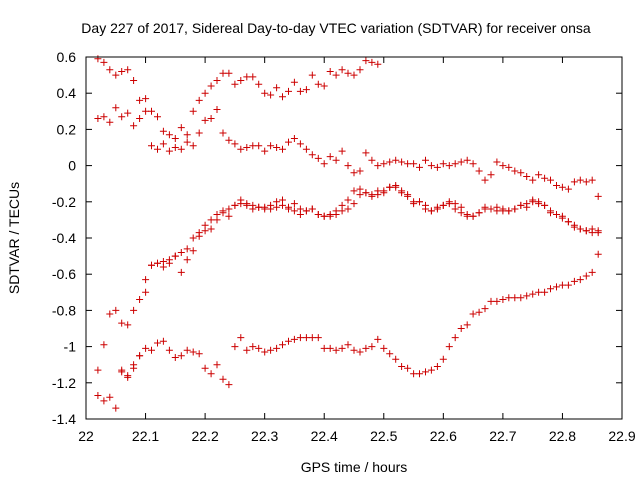 Image resolution: width=640 pixels, height=480 pixels. Describe the element at coordinates (67, 129) in the screenshot. I see `y-tick-label: 0.2` at that location.